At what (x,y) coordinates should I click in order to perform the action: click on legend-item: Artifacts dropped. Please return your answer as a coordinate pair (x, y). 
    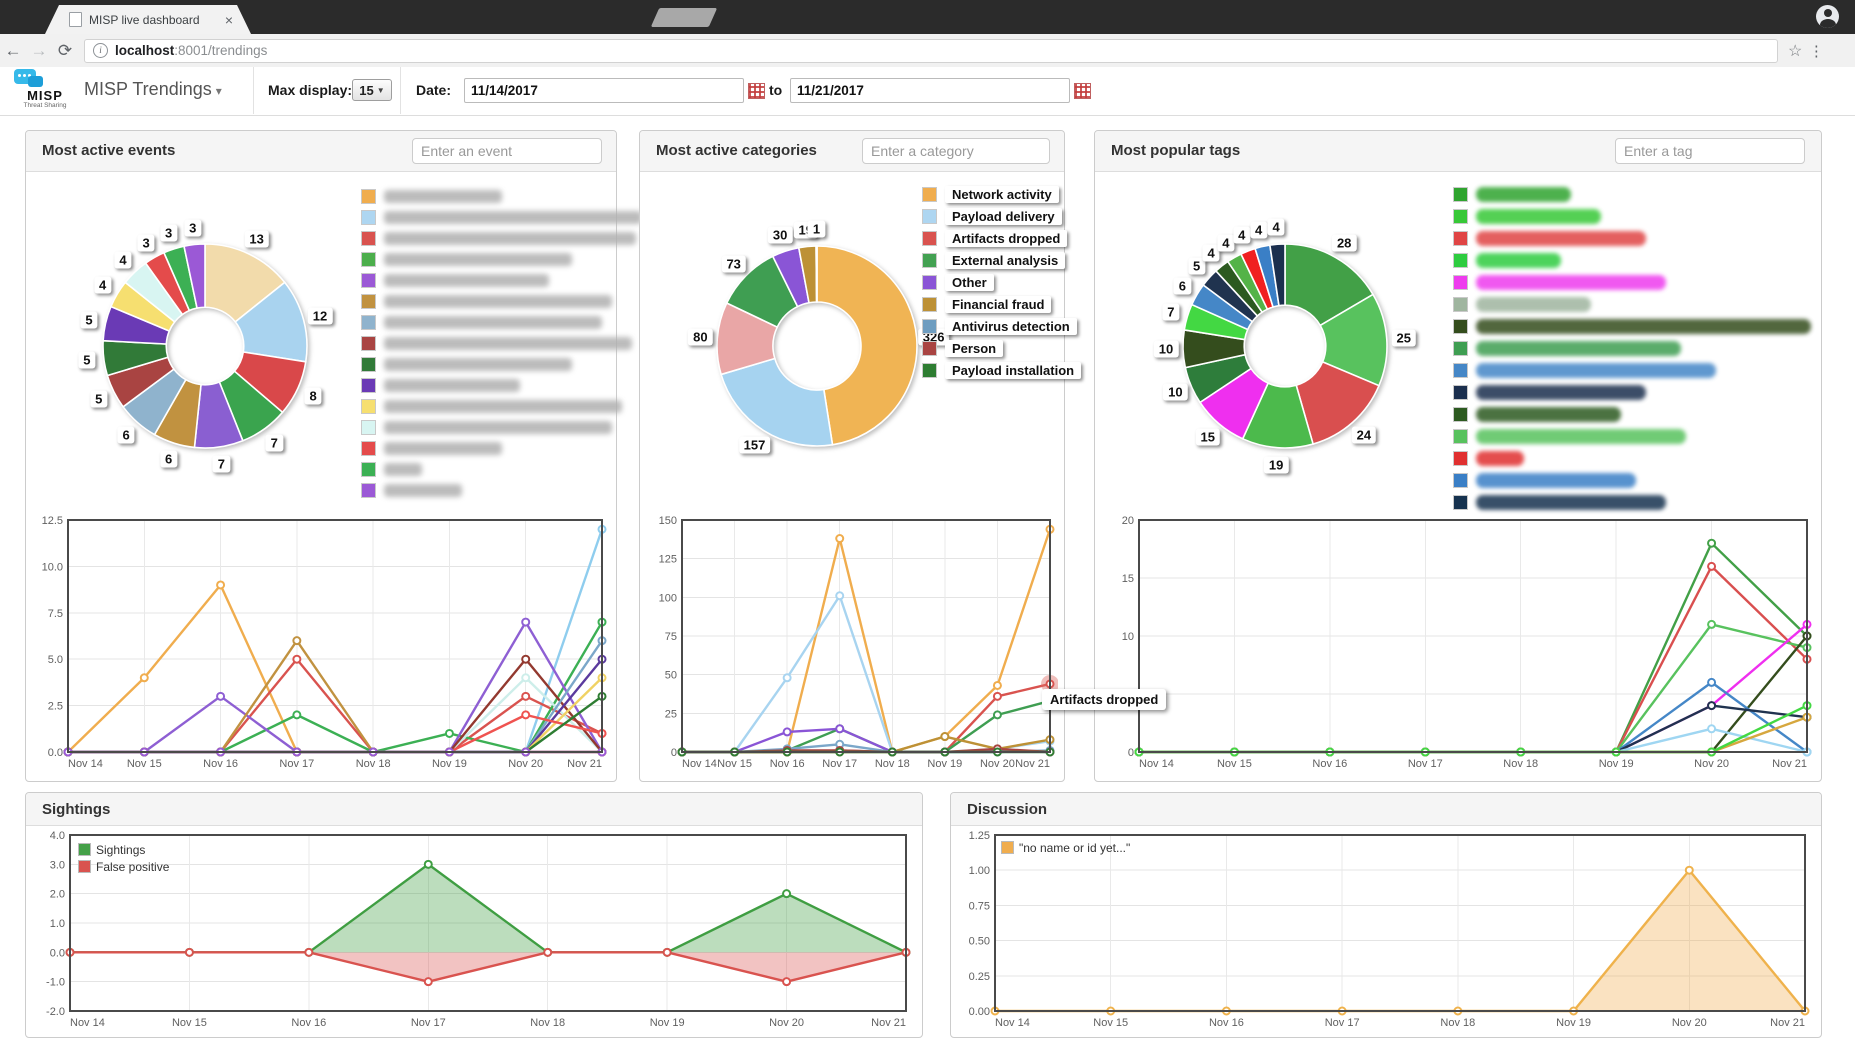
    Looking at the image, I should click on (1001, 238).